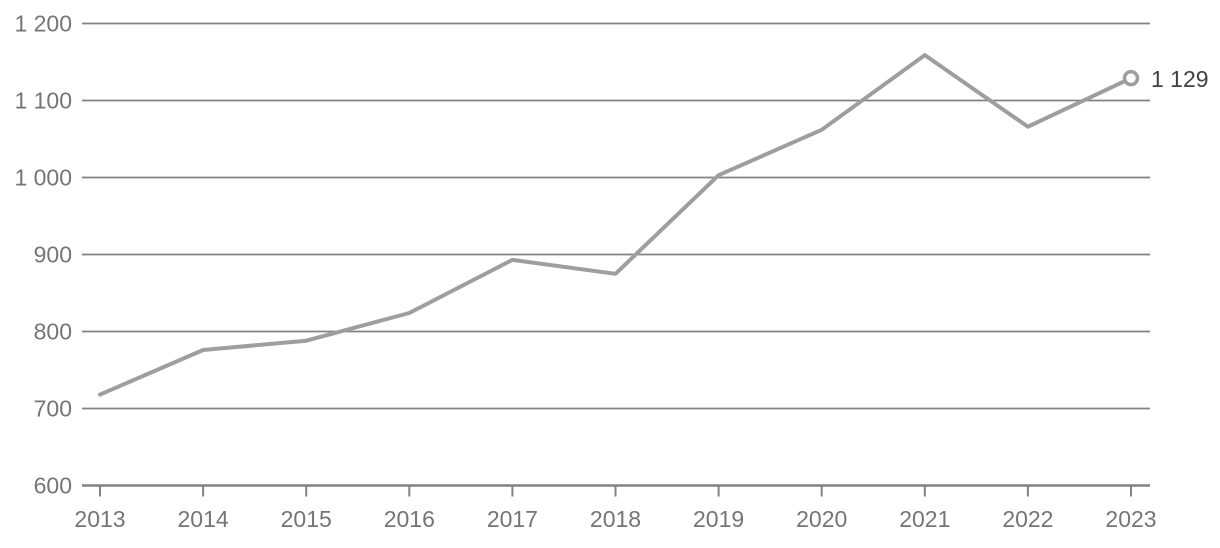  Describe the element at coordinates (1131, 78) in the screenshot. I see `last-point-marker` at that location.